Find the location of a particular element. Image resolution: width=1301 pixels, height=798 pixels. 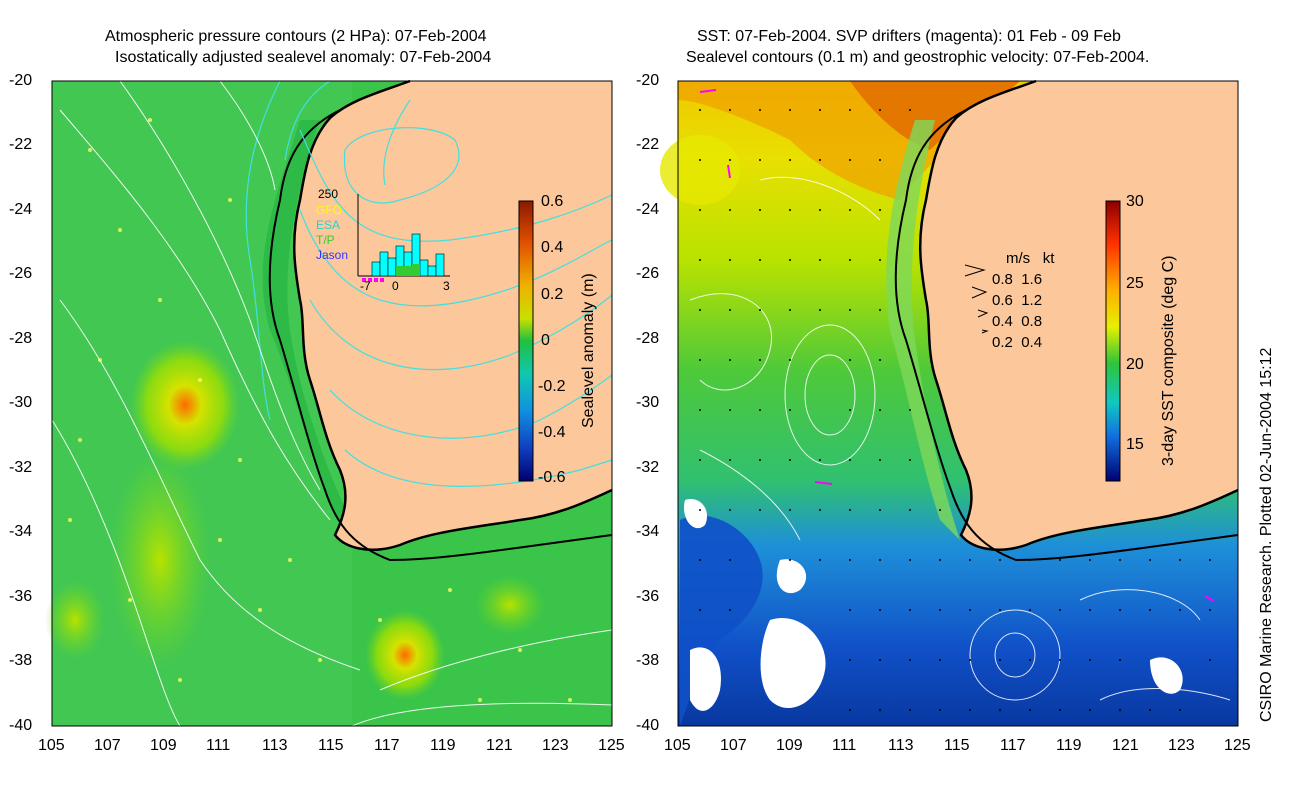

velocity-legend-row: 0.4 0.8 is located at coordinates (1017, 321).